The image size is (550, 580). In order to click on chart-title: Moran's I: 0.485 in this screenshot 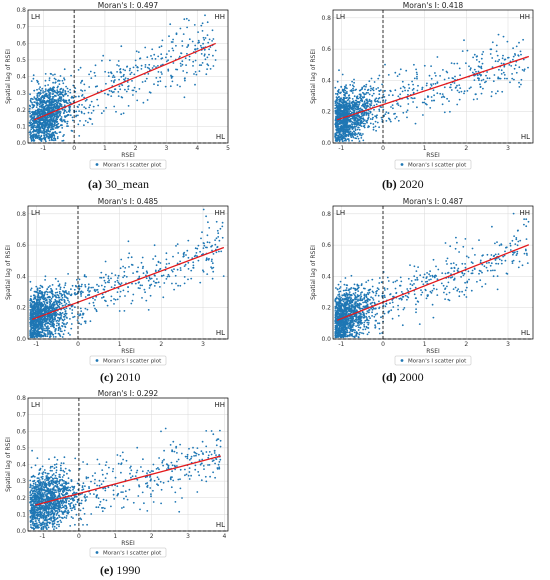, I will do `click(128, 201)`.